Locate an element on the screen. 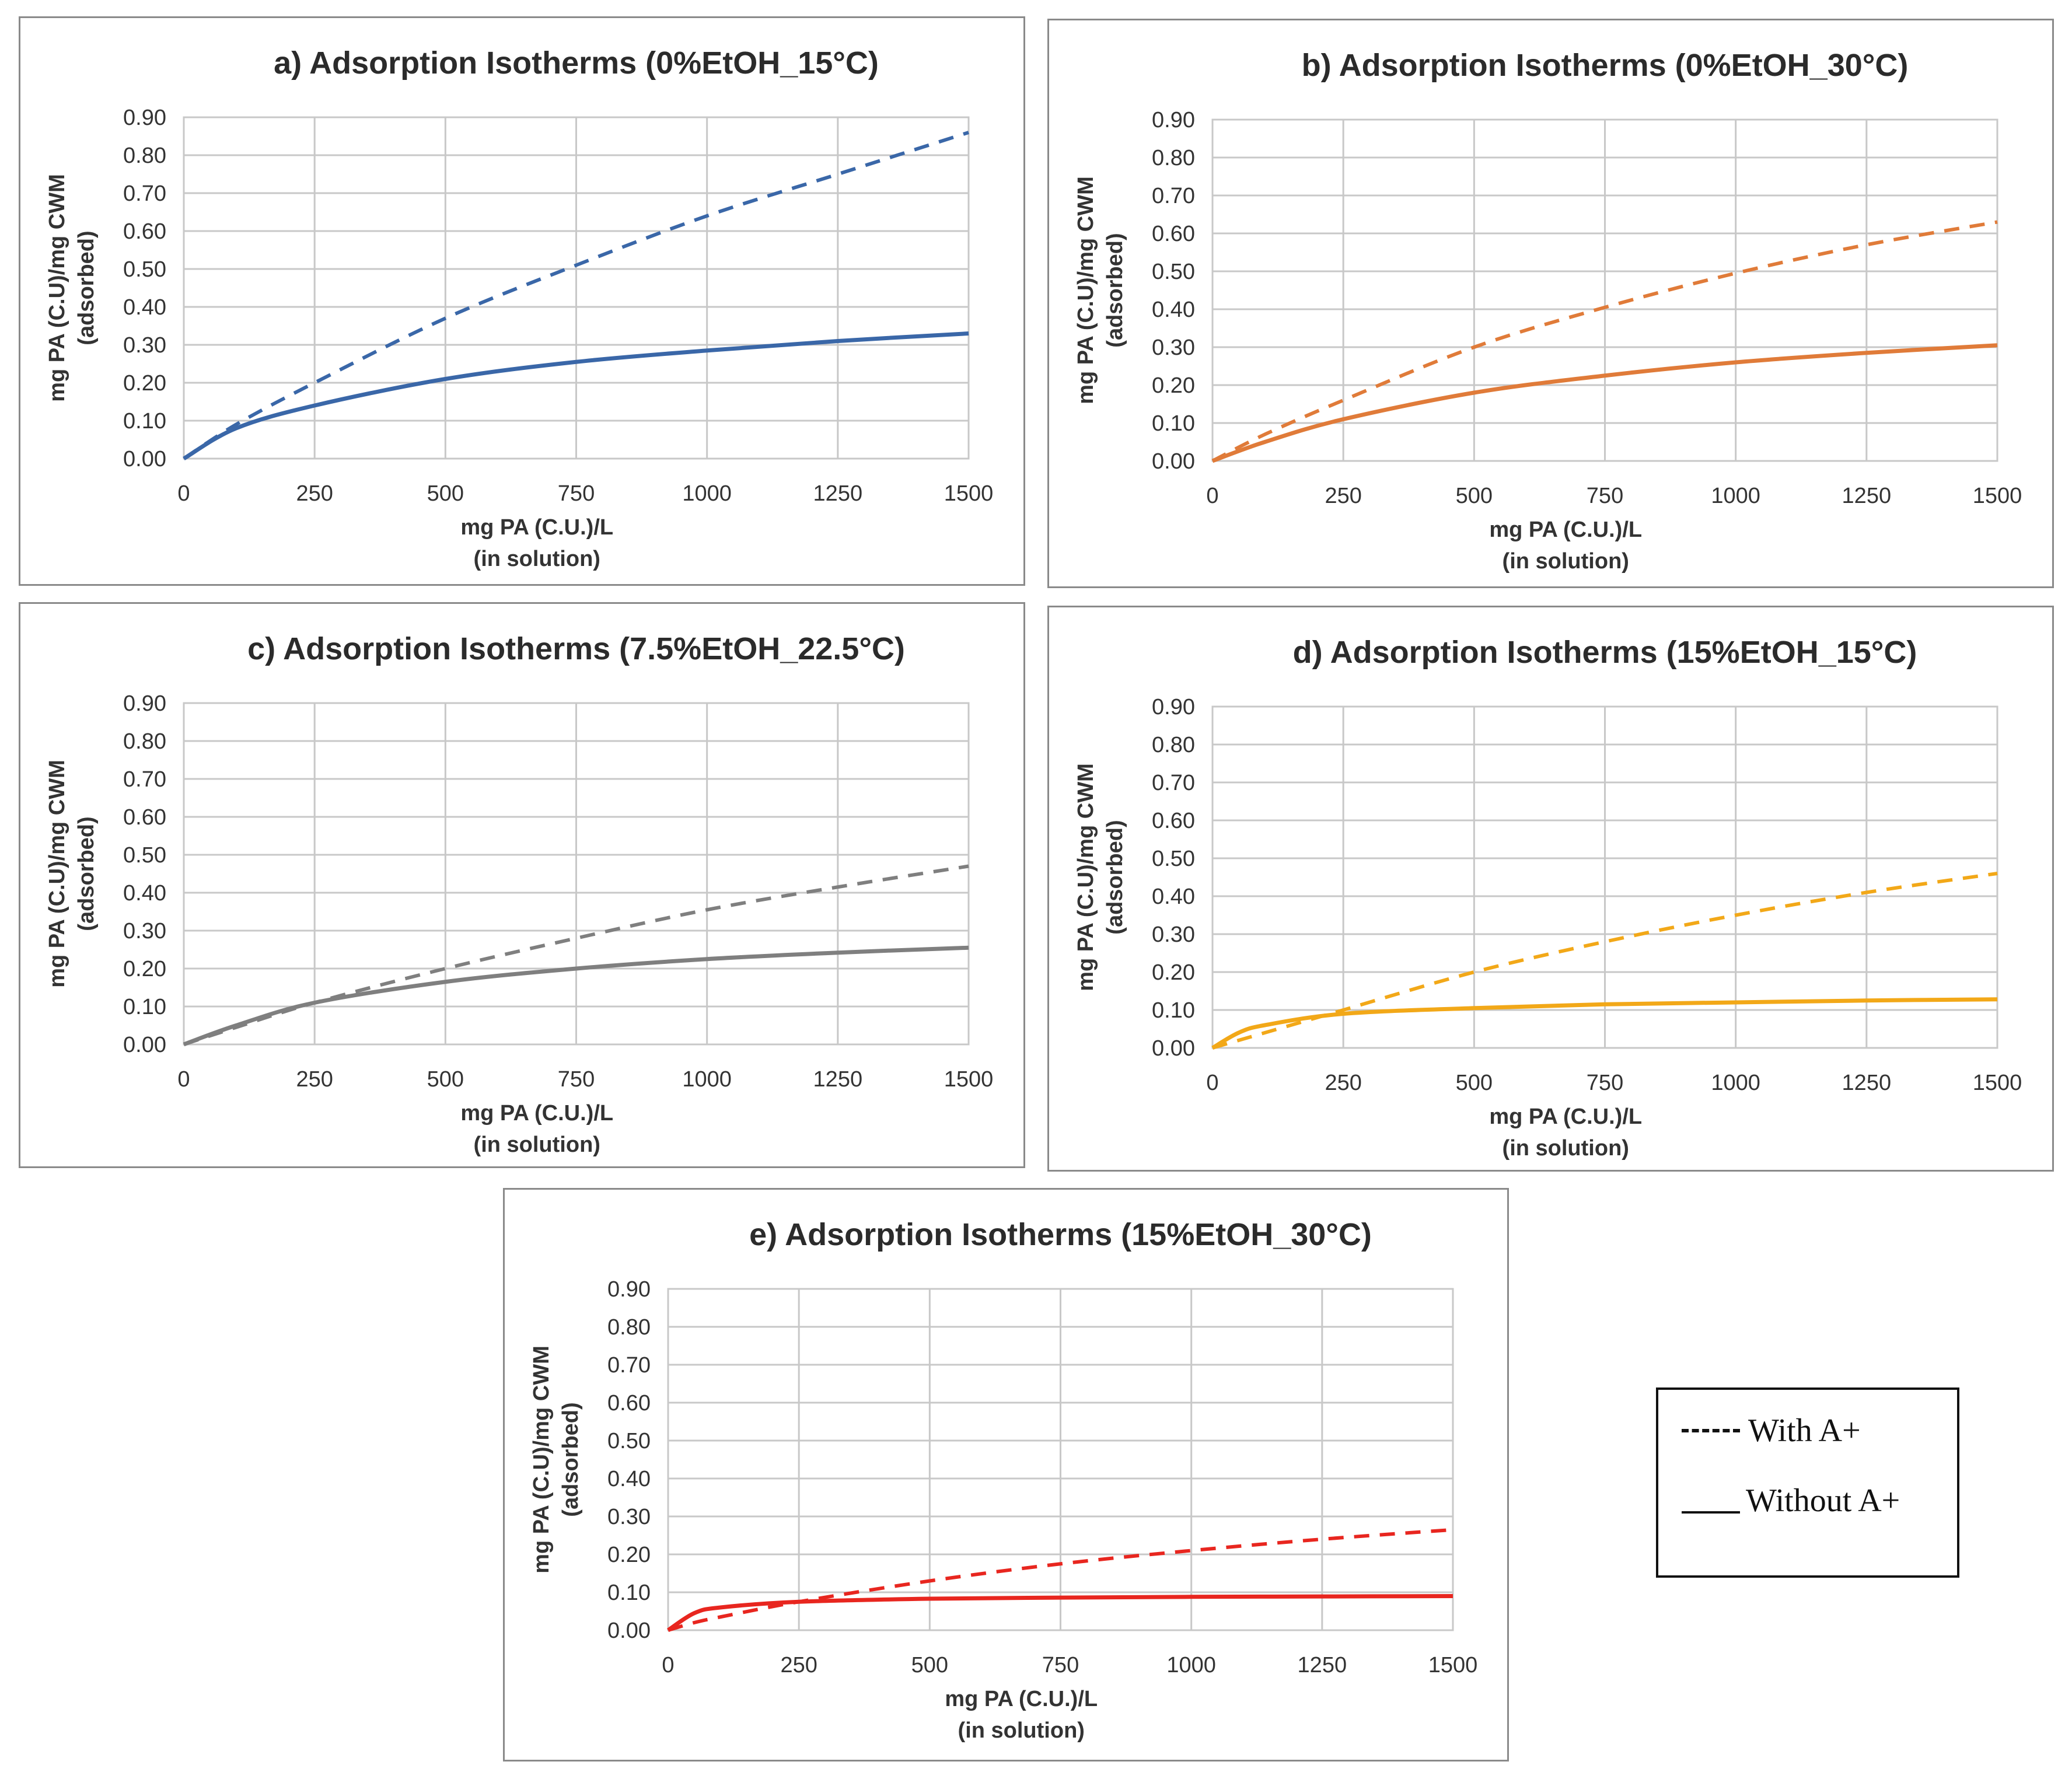 This screenshot has width=2072, height=1779. legend-item-with: With A+ is located at coordinates (1771, 1431).